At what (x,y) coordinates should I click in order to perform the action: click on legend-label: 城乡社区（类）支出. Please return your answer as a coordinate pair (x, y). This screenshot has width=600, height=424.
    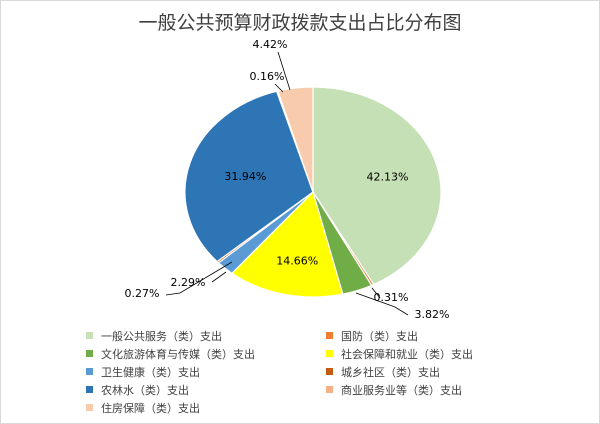
    Looking at the image, I should click on (390, 372).